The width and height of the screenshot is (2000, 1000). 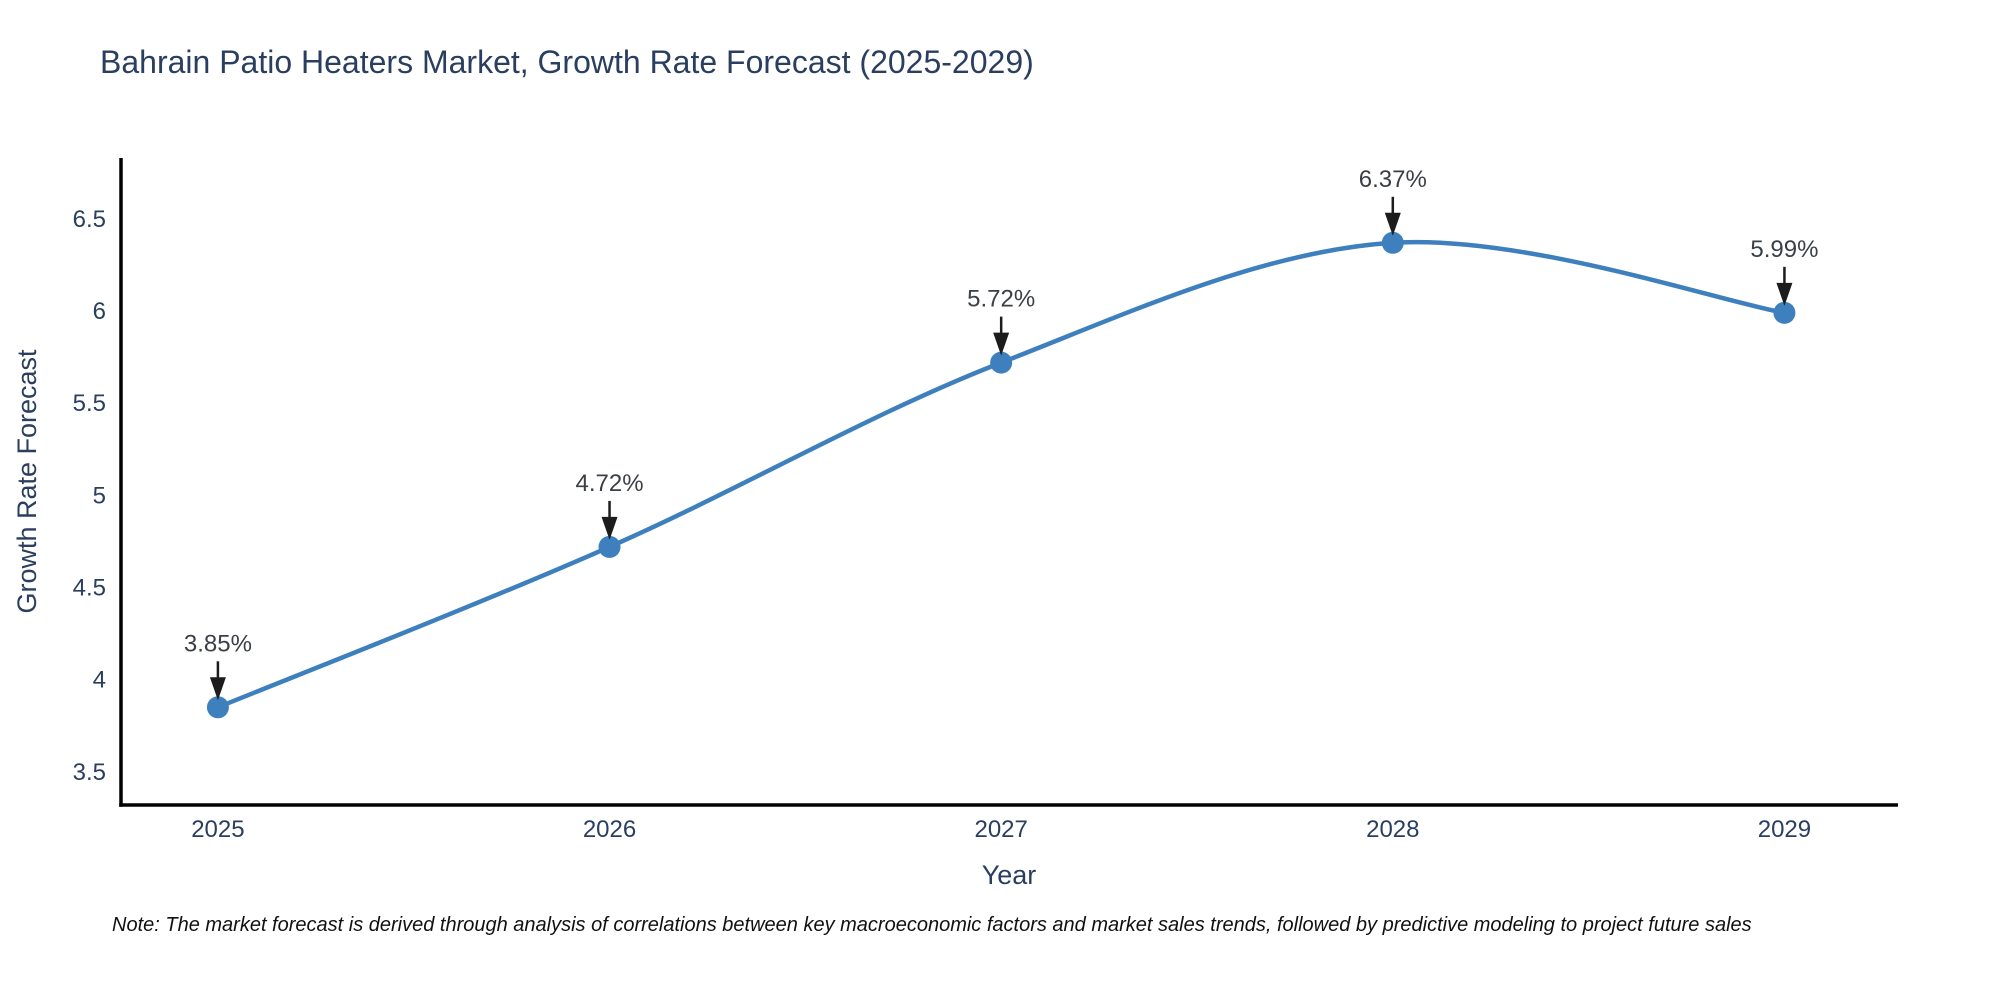 I want to click on y-tick-label: 5, so click(x=99, y=495).